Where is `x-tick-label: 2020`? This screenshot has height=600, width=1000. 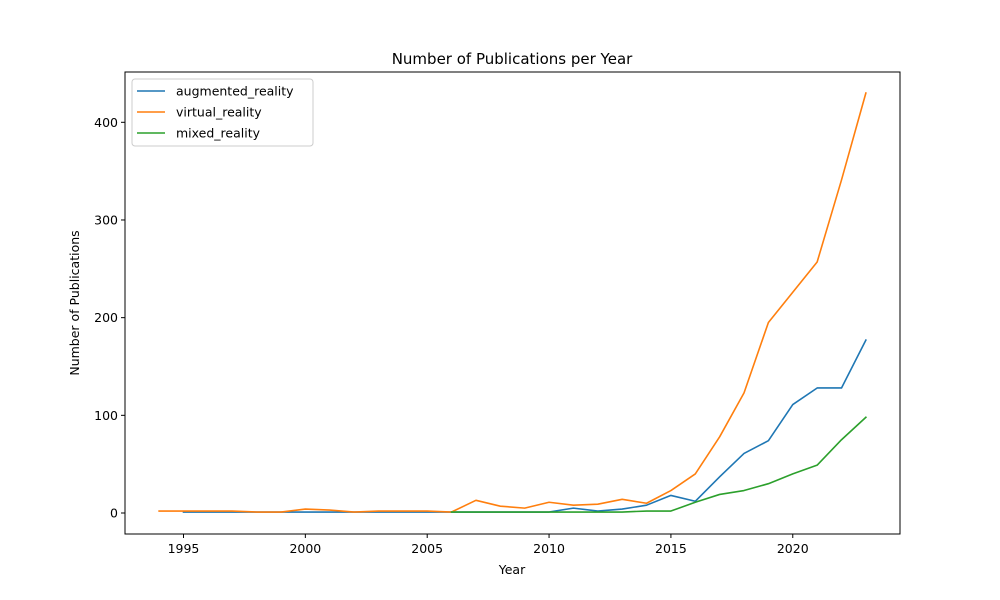 x-tick-label: 2020 is located at coordinates (793, 548).